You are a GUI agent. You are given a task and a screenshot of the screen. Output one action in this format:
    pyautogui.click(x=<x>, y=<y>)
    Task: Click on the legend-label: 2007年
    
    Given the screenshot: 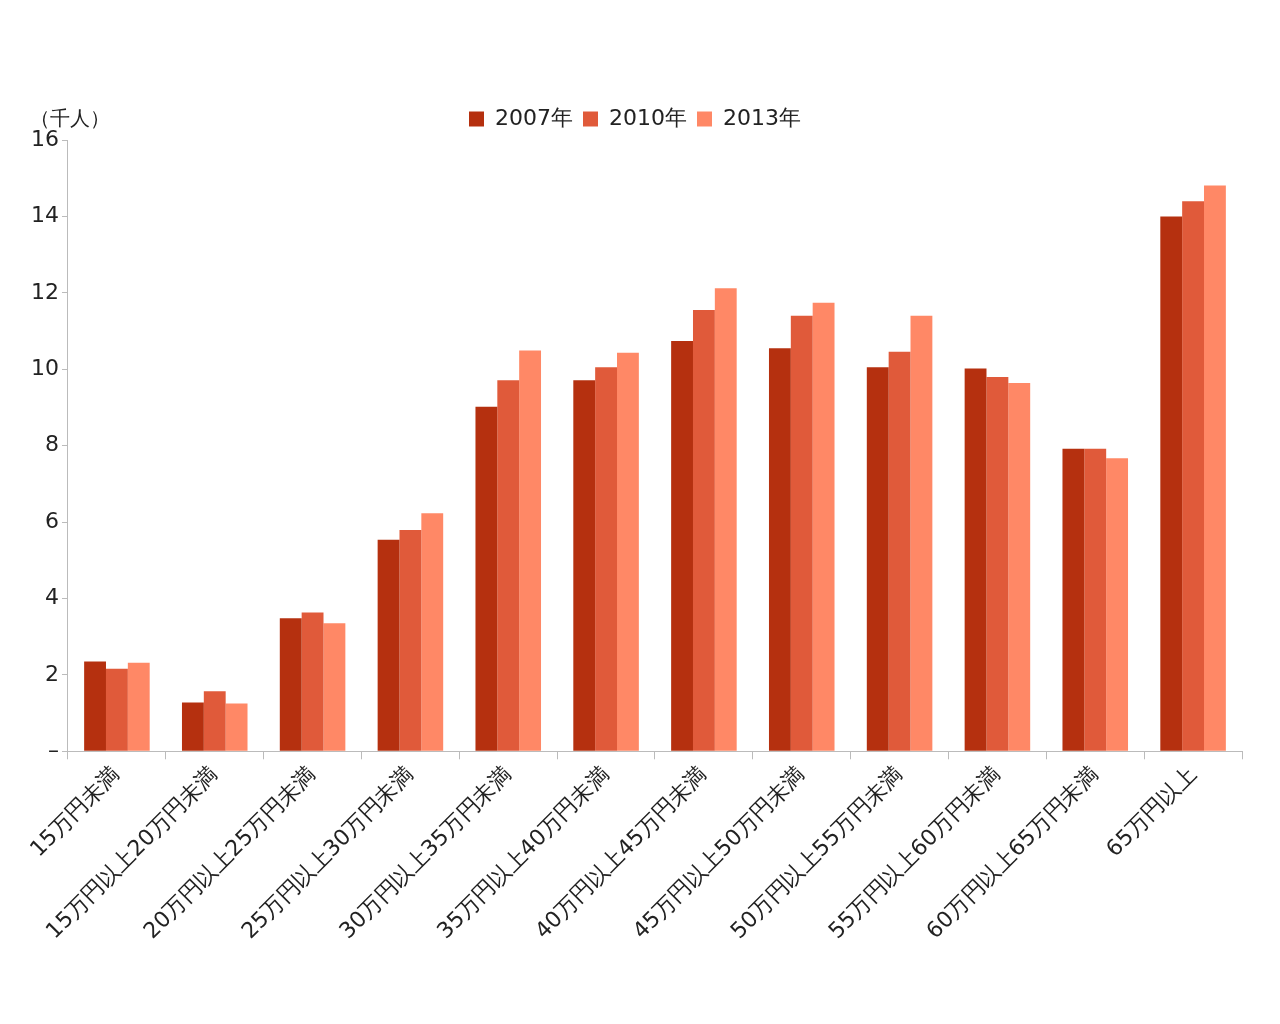 What is the action you would take?
    pyautogui.click(x=534, y=117)
    